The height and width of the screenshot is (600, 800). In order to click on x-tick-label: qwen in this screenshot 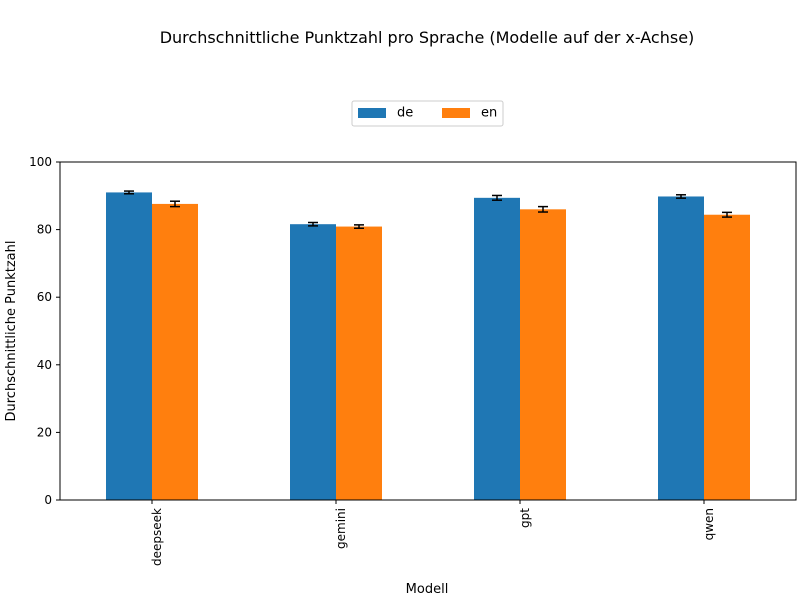, I will do `click(709, 524)`.